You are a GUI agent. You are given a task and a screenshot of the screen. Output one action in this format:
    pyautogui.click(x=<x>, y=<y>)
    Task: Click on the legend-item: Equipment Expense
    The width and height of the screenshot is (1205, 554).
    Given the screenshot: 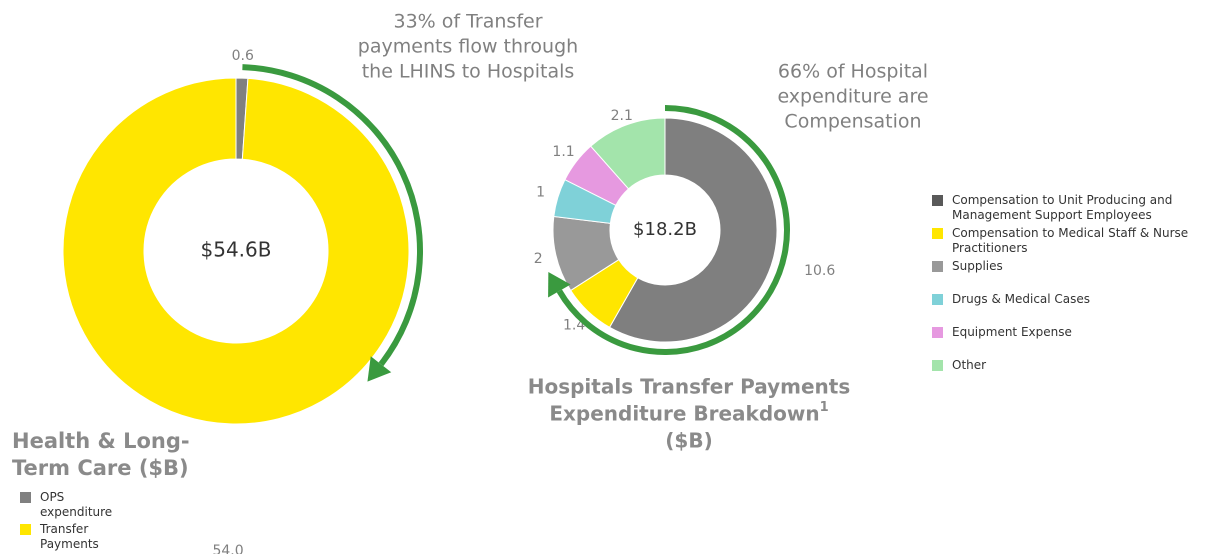 What is the action you would take?
    pyautogui.click(x=1067, y=332)
    